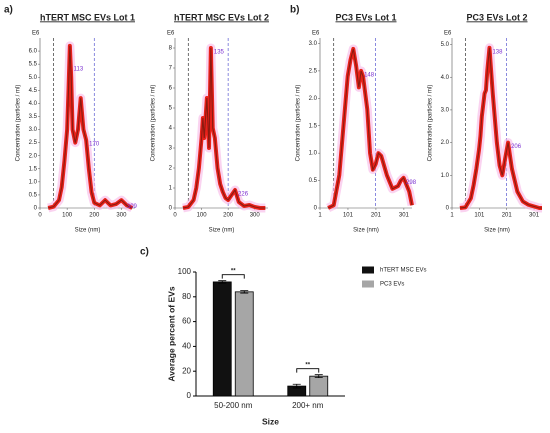 This screenshot has width=550, height=433. Describe the element at coordinates (369, 75) in the screenshot. I see `peak-label: 148` at that location.